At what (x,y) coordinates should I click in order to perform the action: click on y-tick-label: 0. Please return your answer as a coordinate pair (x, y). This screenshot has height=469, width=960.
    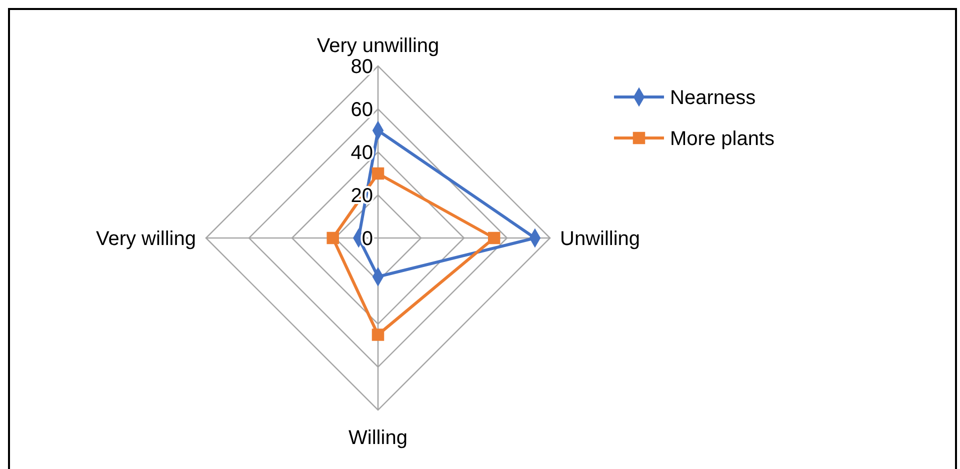
    Looking at the image, I should click on (367, 239).